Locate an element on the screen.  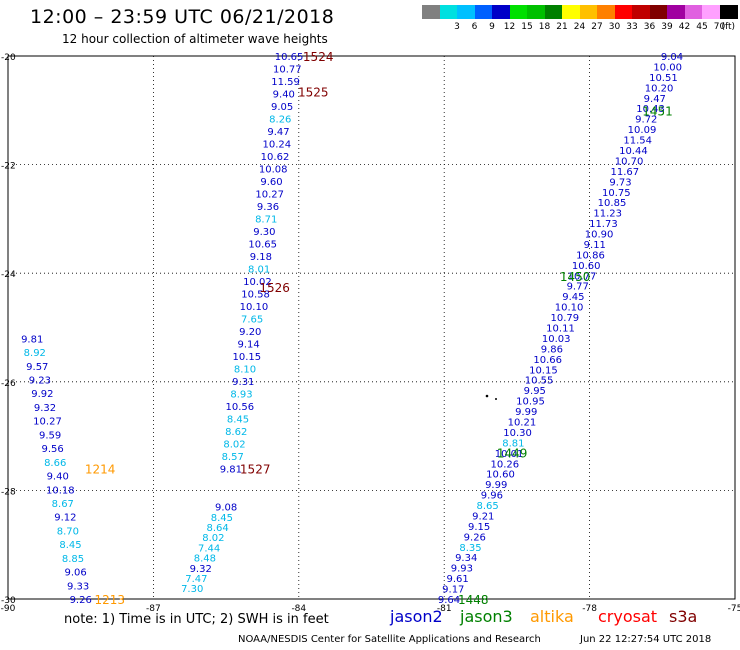
pass-number-label: 1448 is located at coordinates (473, 600).